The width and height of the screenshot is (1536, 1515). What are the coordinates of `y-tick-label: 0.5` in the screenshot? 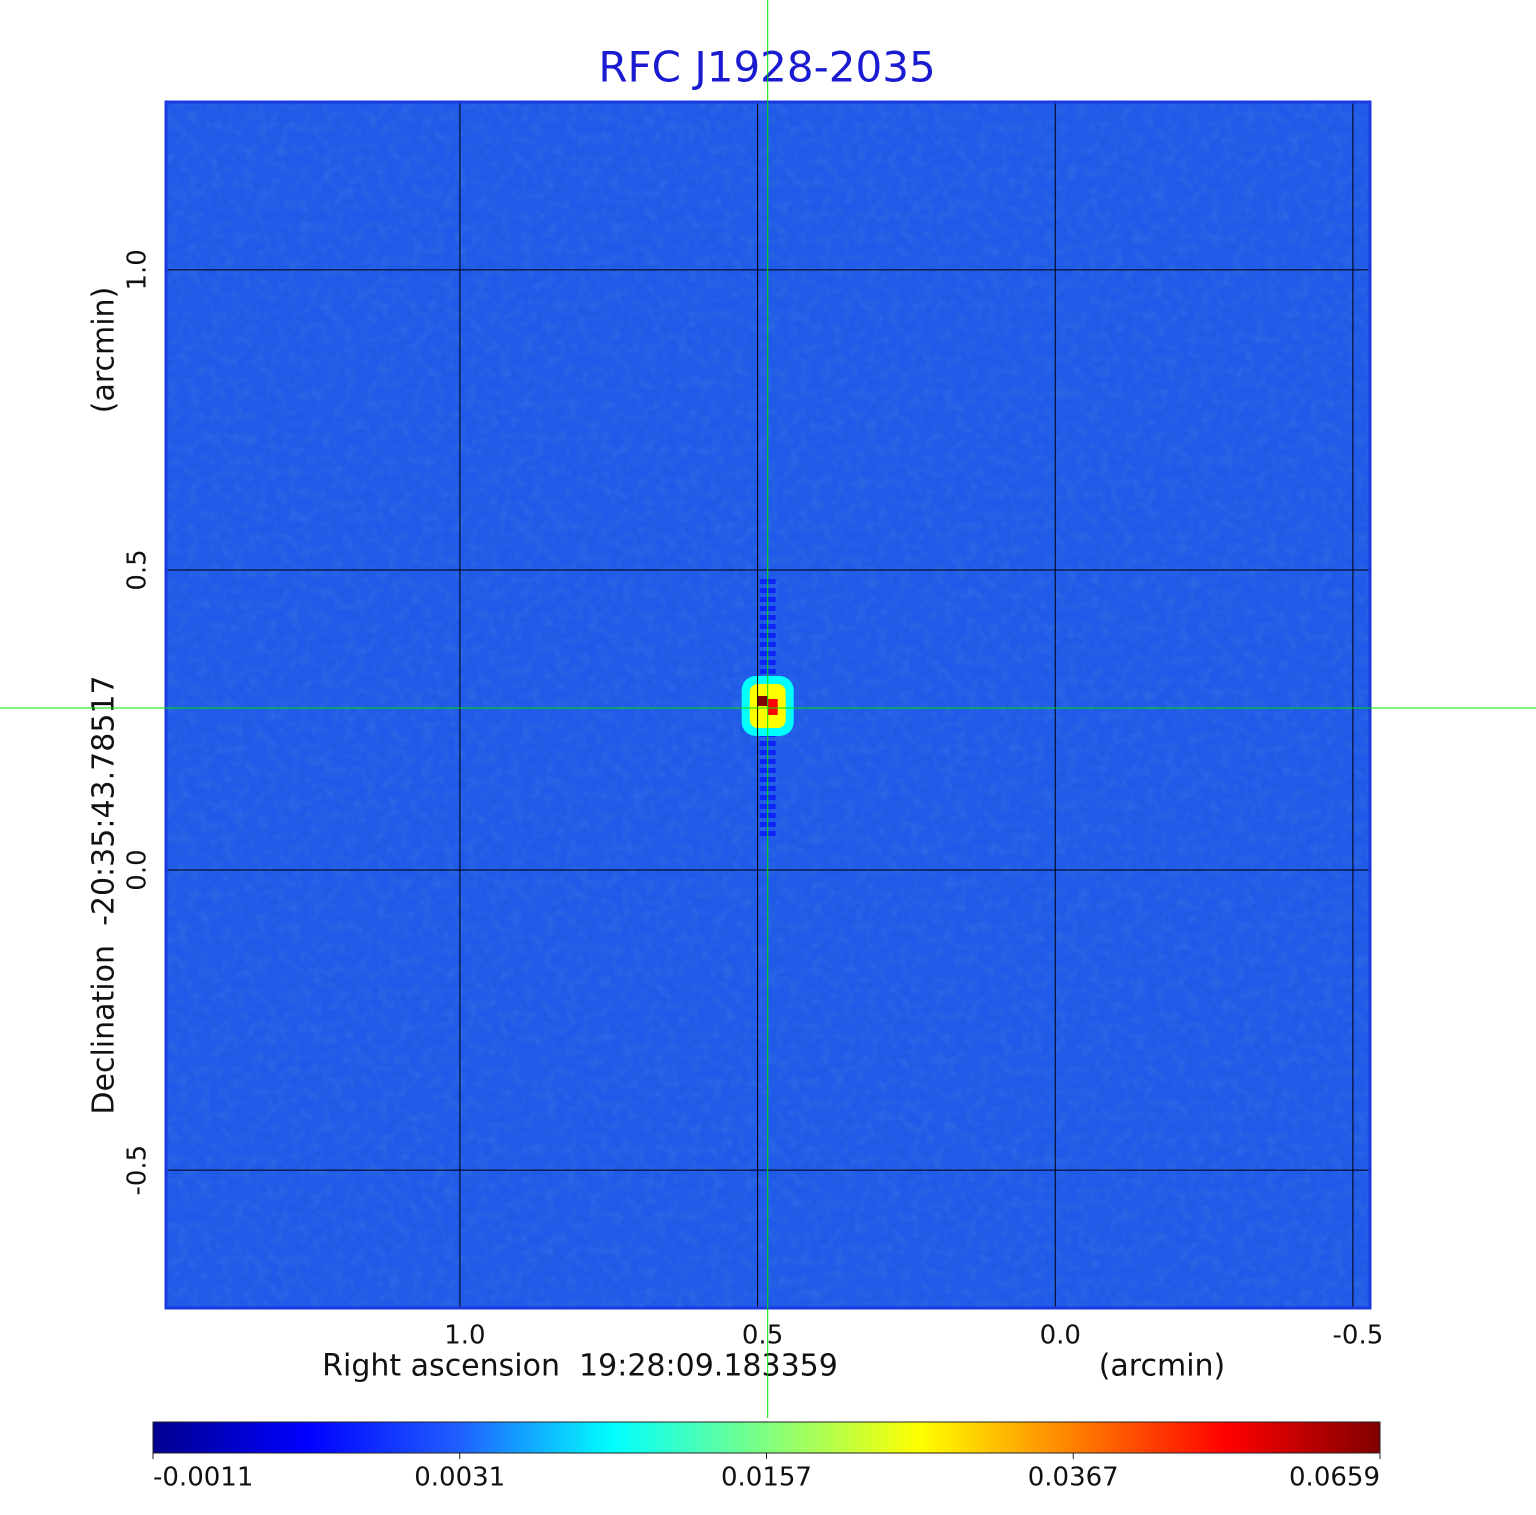 It's located at (138, 569).